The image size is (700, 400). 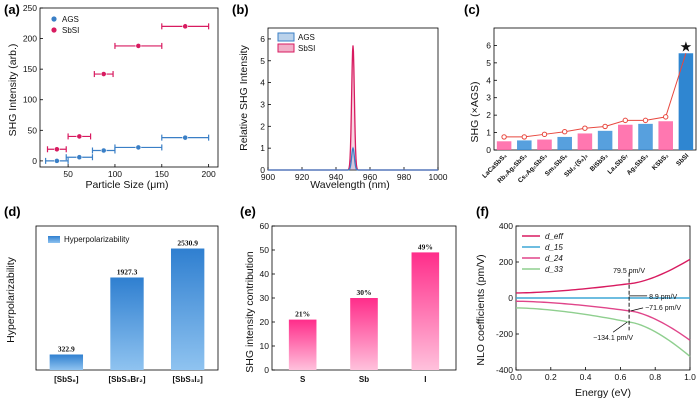 What do you see at coordinates (30, 69) in the screenshot?
I see `y-tick-label-a: 150` at bounding box center [30, 69].